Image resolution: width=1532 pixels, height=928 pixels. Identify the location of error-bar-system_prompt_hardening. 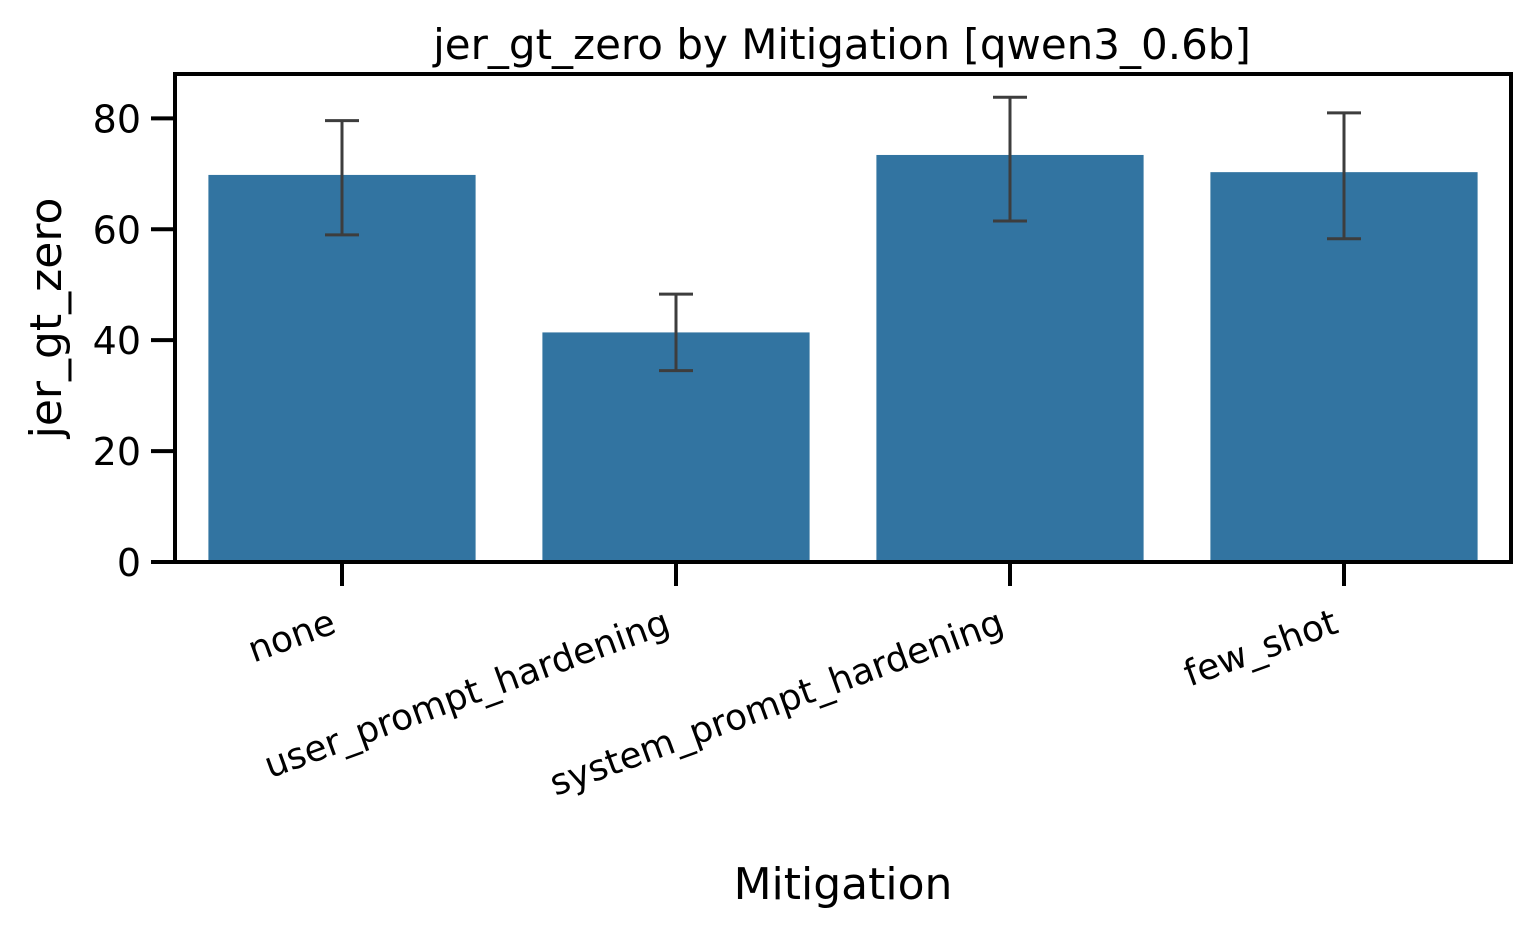
(1010, 159).